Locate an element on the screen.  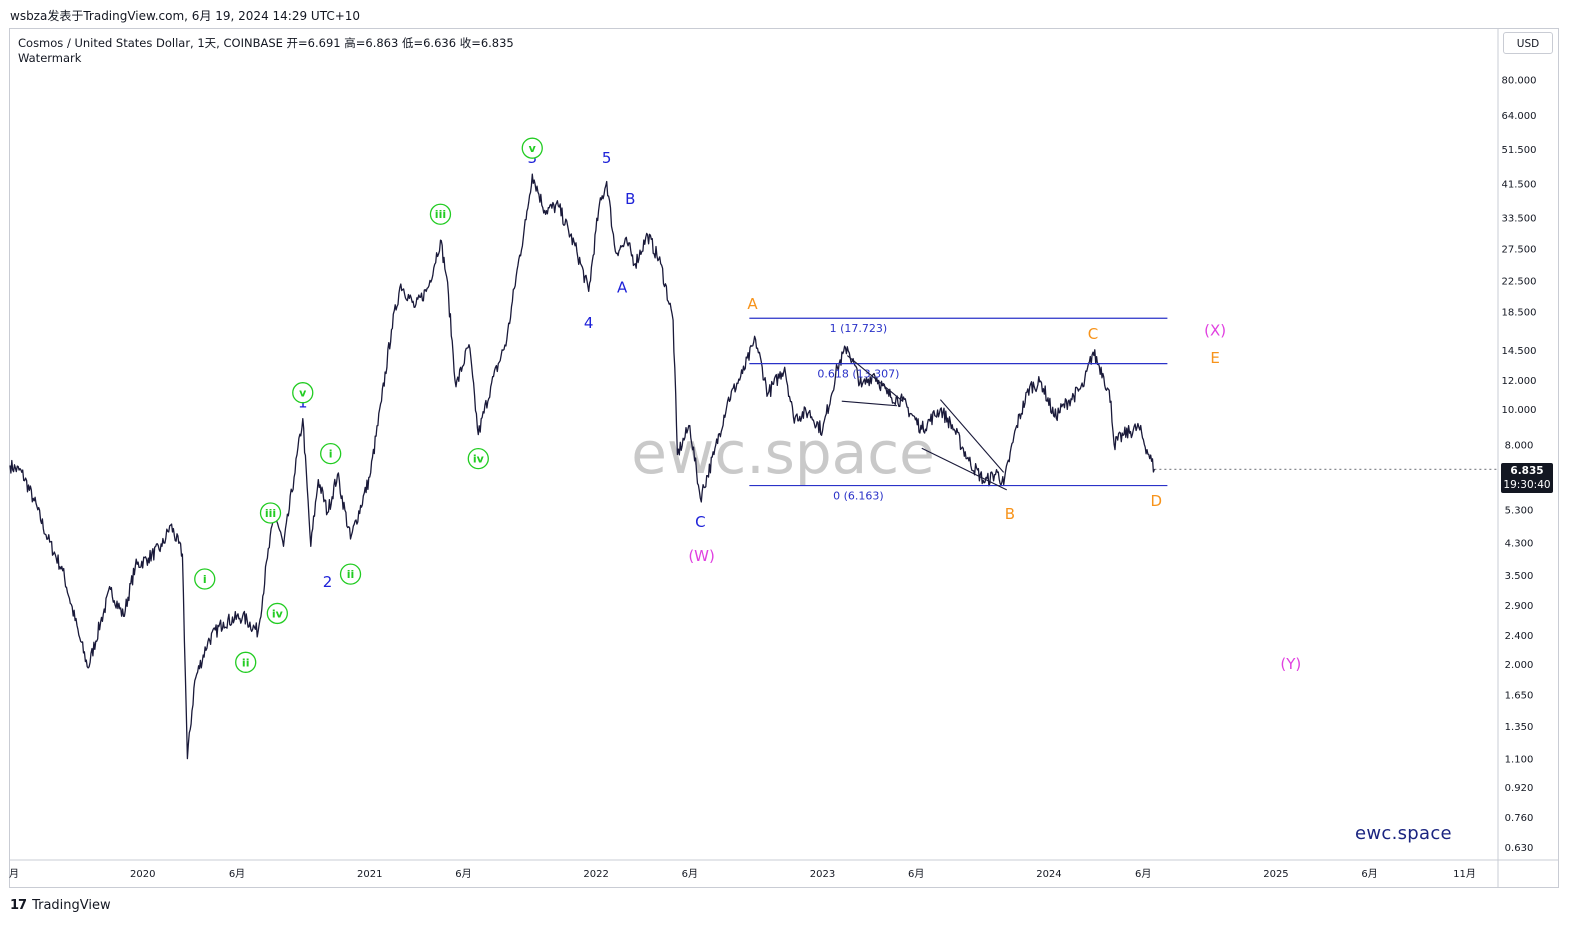
center-watermark: ewc.space is located at coordinates (783, 453).